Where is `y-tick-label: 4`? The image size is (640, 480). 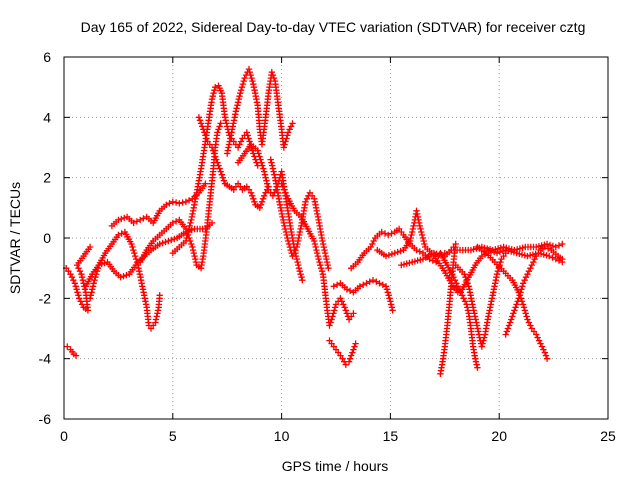
y-tick-label: 4 is located at coordinates (47, 117).